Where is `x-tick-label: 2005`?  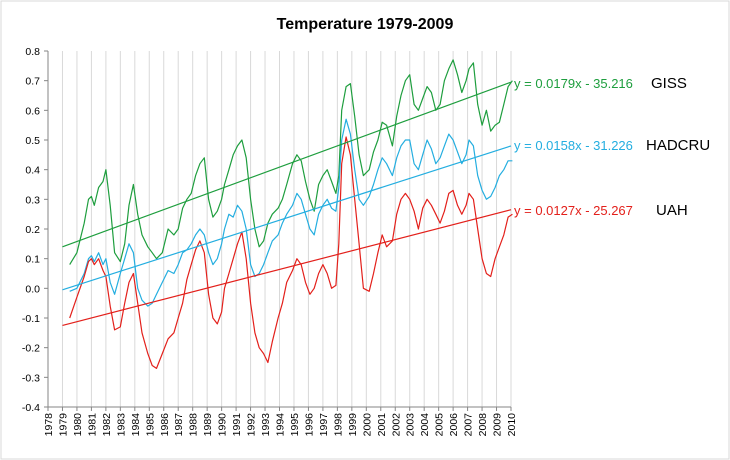 x-tick-label: 2005 is located at coordinates (440, 425).